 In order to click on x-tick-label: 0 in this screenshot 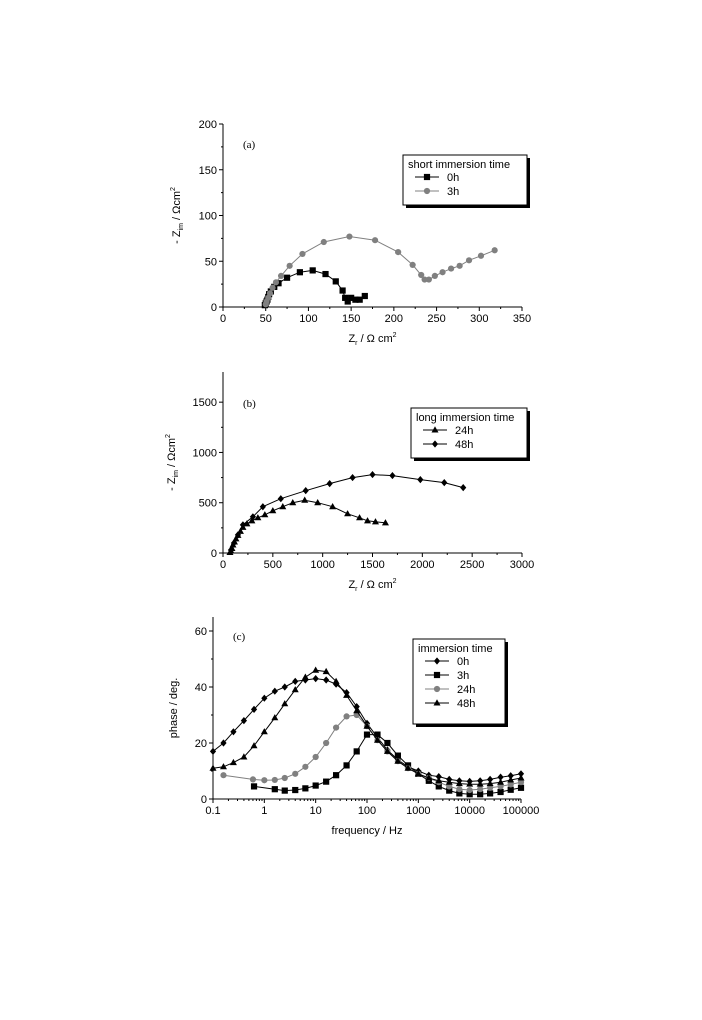, I will do `click(223, 319)`.